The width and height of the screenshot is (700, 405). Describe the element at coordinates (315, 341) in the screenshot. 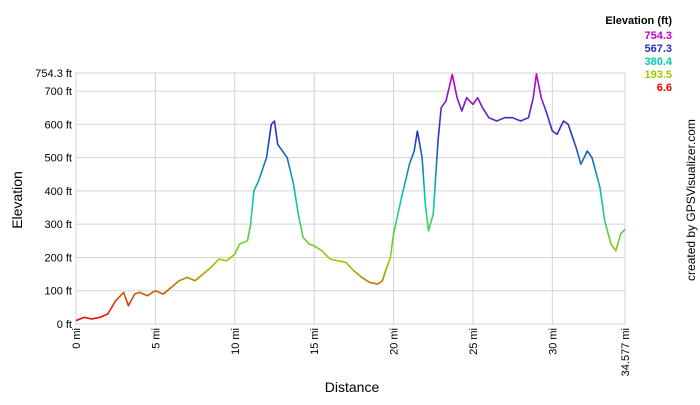

I see `x-tick-label: 15 mi` at that location.